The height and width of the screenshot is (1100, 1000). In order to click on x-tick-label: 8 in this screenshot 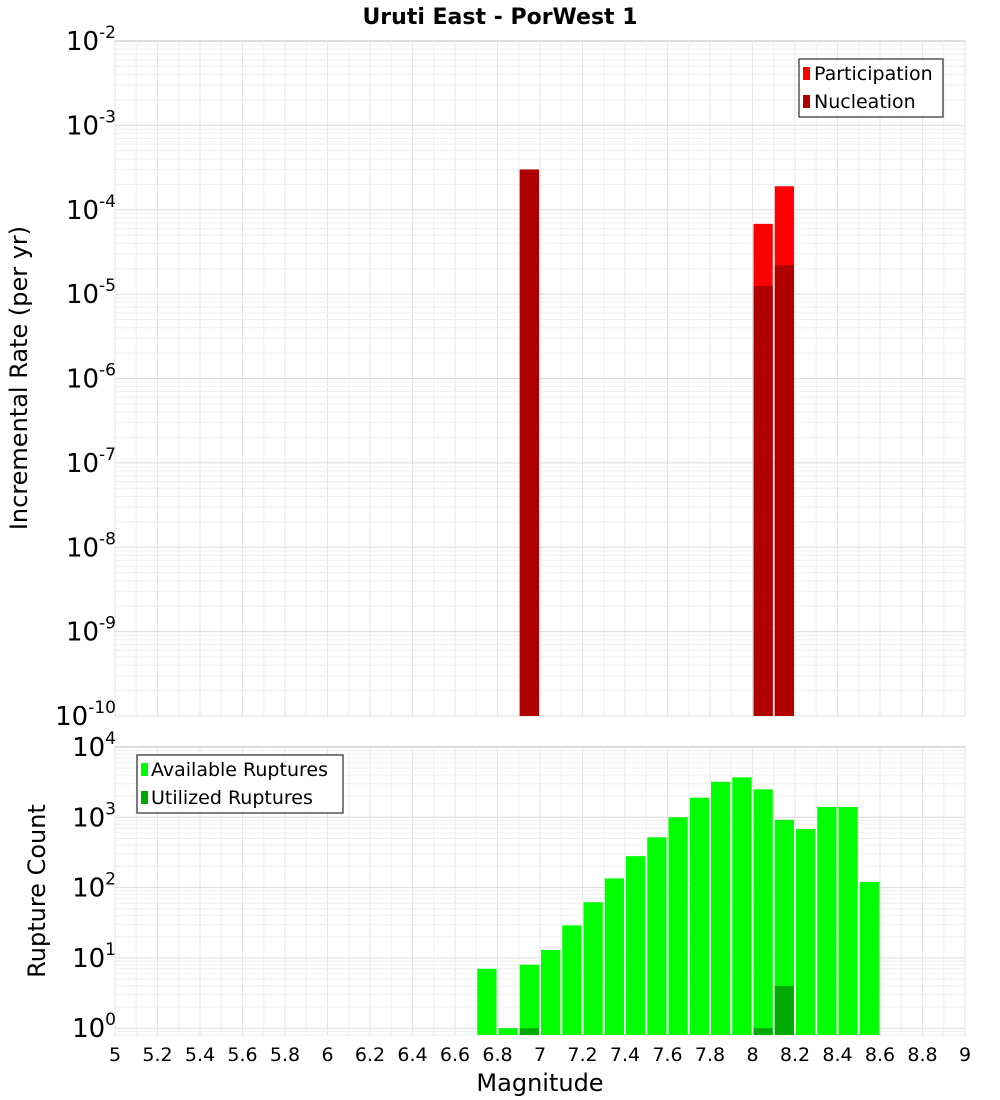, I will do `click(752, 1055)`.